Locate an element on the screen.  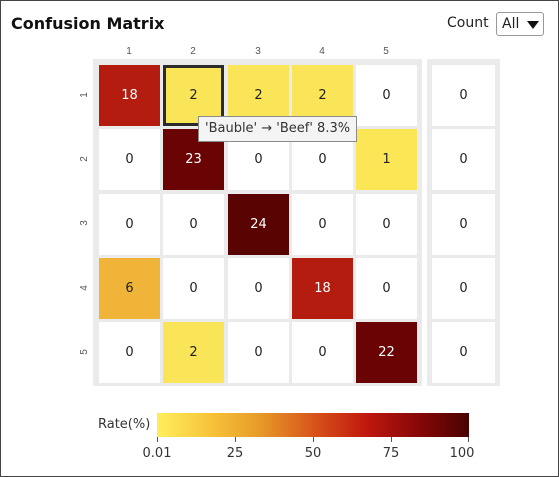
matrix-cell-r1-c4: 2 is located at coordinates (322, 95).